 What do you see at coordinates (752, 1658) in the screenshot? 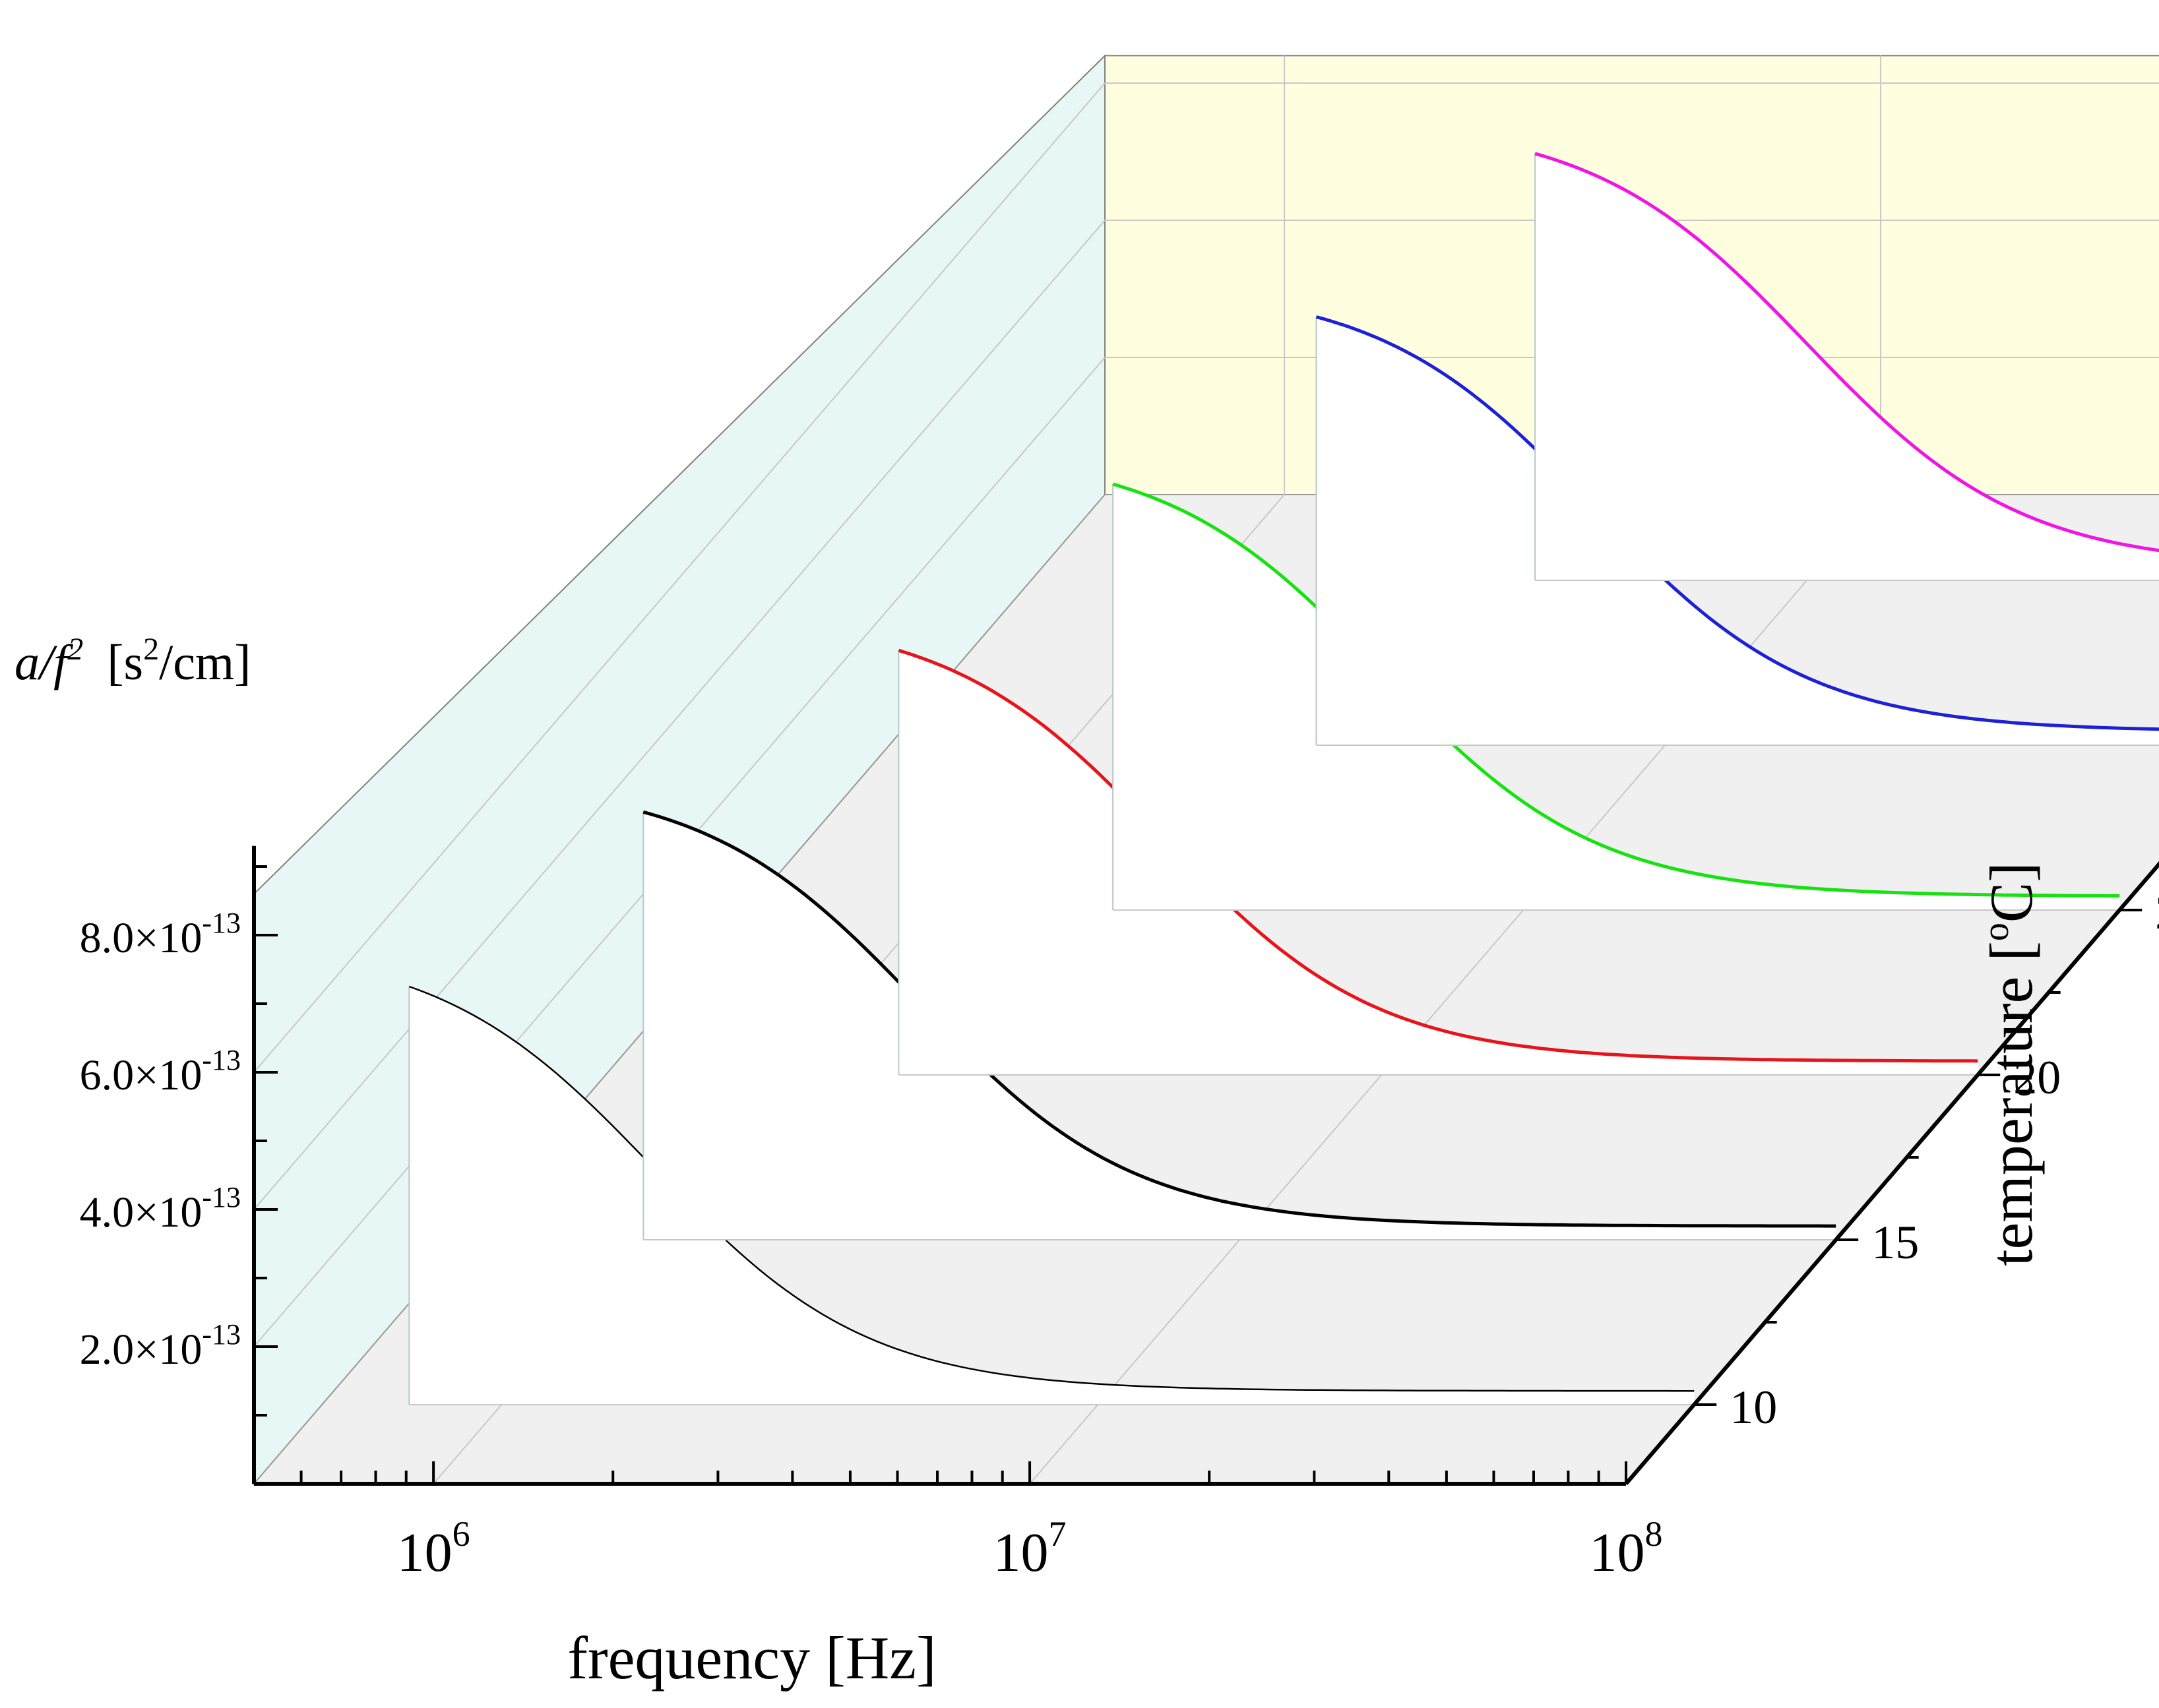
I see `x-axis-title: frequency [Hz]` at bounding box center [752, 1658].